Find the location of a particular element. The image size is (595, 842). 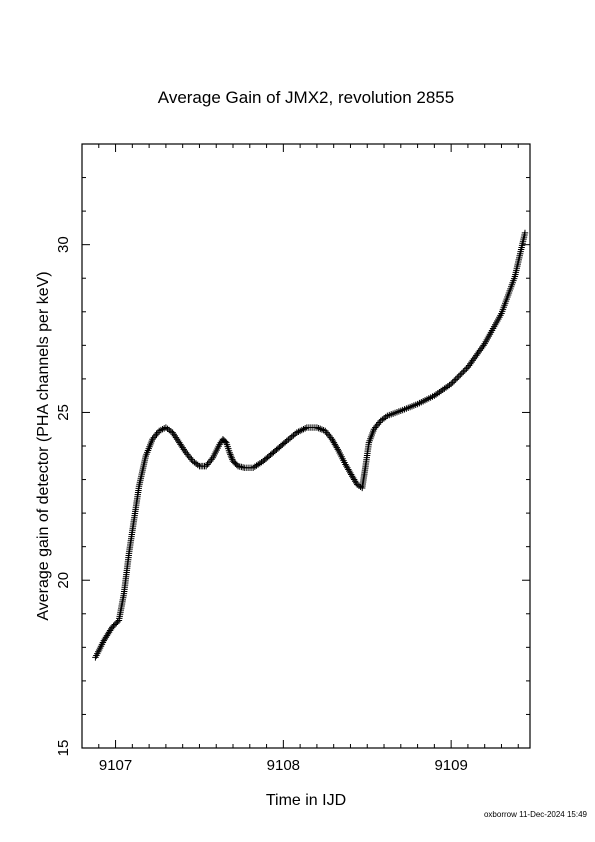

y-tick-label: 25 is located at coordinates (63, 412).